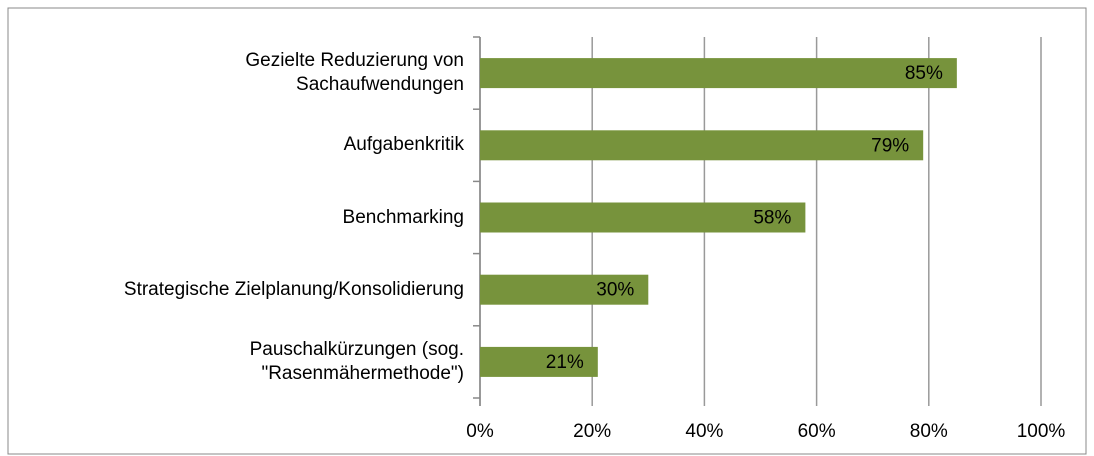  What do you see at coordinates (293, 289) in the screenshot?
I see `y-tick-label: Strategische Zielplanung/Konsolidierung` at bounding box center [293, 289].